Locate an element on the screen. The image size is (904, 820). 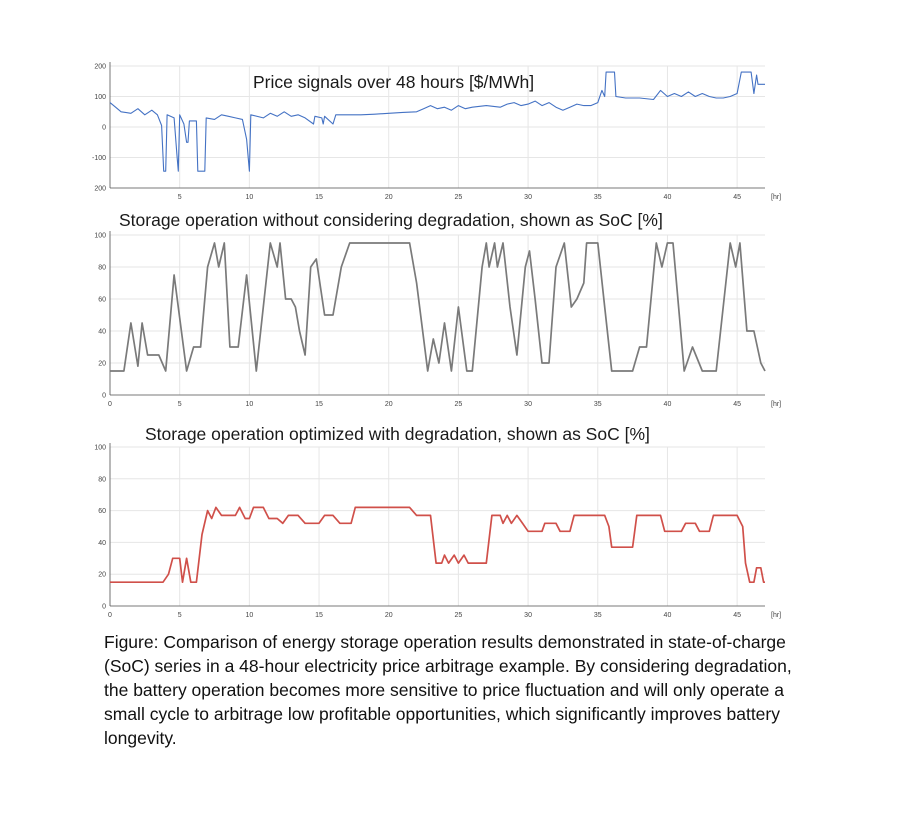
soc-with-degradation-x-tick-label: 0 is located at coordinates (110, 615).